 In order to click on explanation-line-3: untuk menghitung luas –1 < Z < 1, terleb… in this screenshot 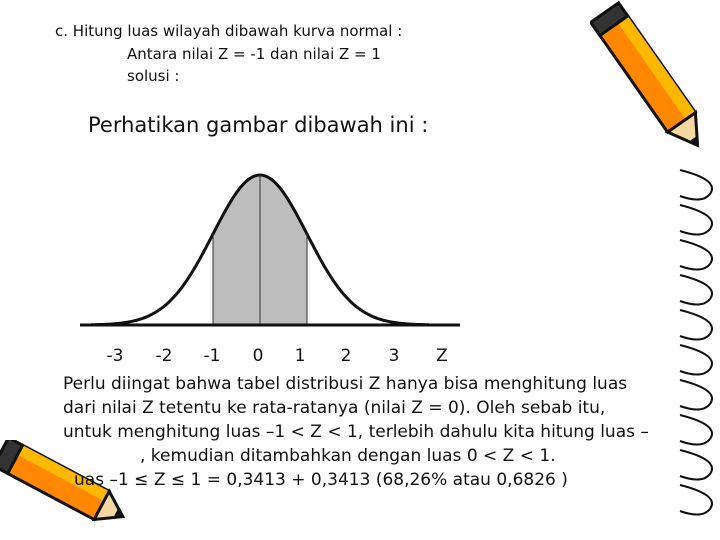, I will do `click(356, 432)`.